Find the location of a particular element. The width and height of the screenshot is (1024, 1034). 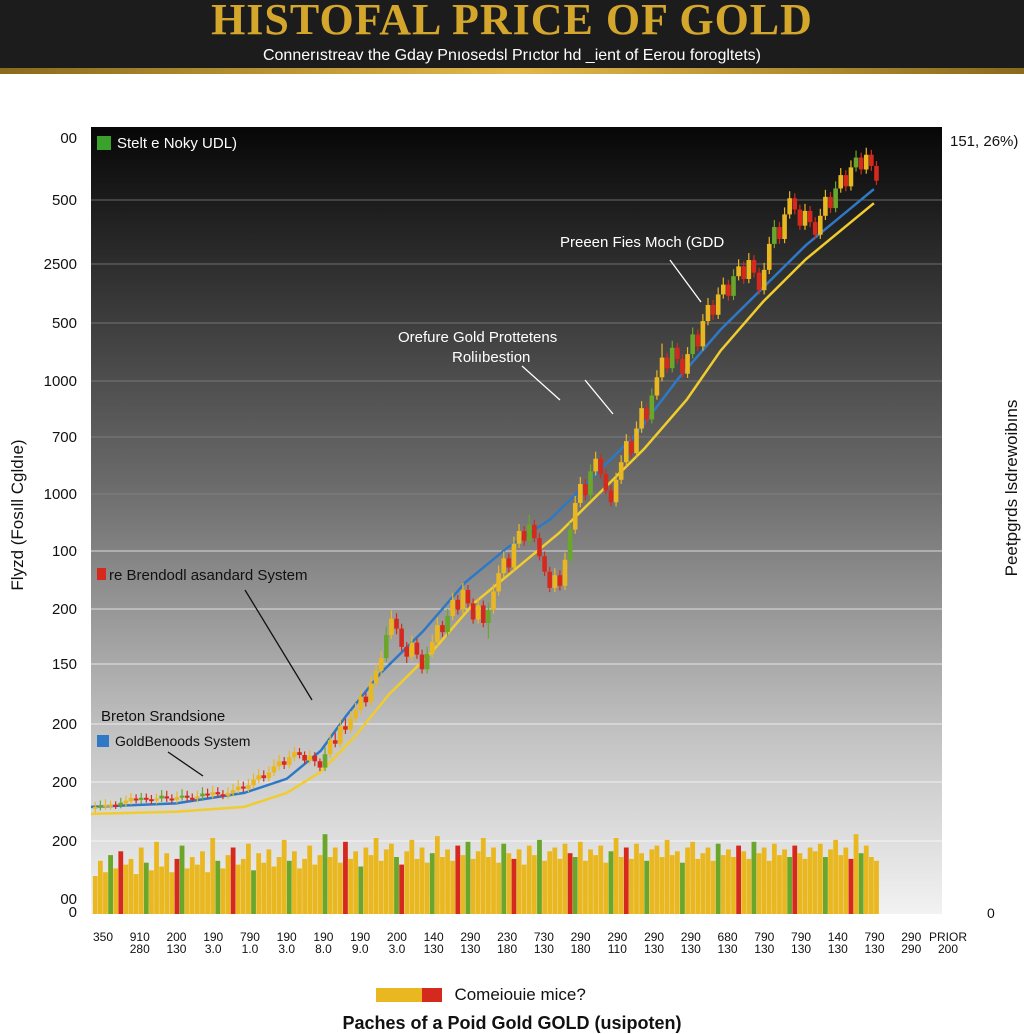

x-tick-sublabel: 130 is located at coordinates (544, 949).